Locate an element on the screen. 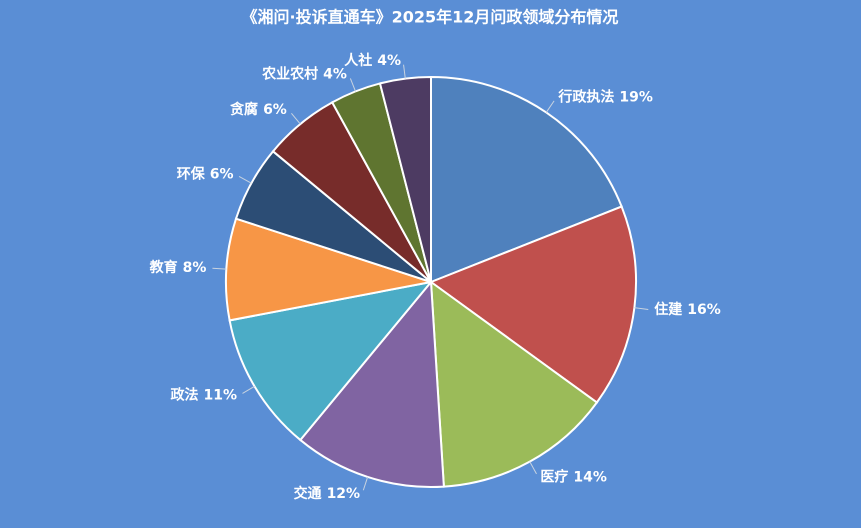 This screenshot has height=528, width=861. slice-label: 行政执法 19% is located at coordinates (605, 97).